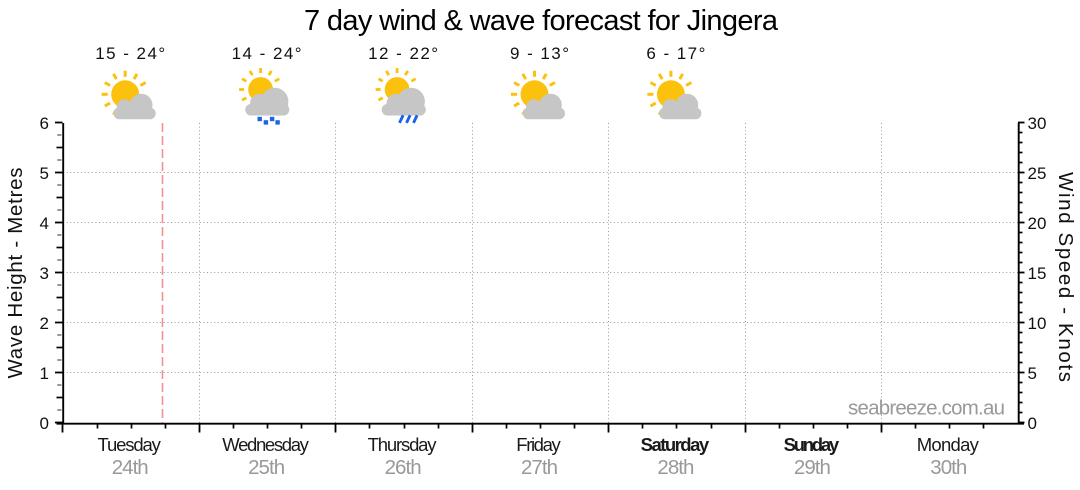  What do you see at coordinates (403, 467) in the screenshot?
I see `svg-text: 26th` at bounding box center [403, 467].